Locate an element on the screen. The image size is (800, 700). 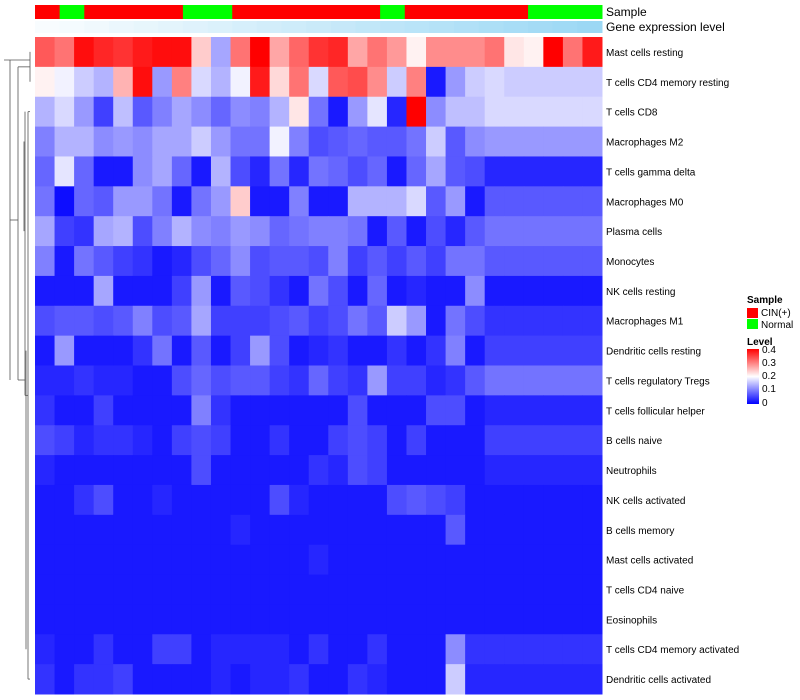
row-label: Plasma cells is located at coordinates (634, 232).